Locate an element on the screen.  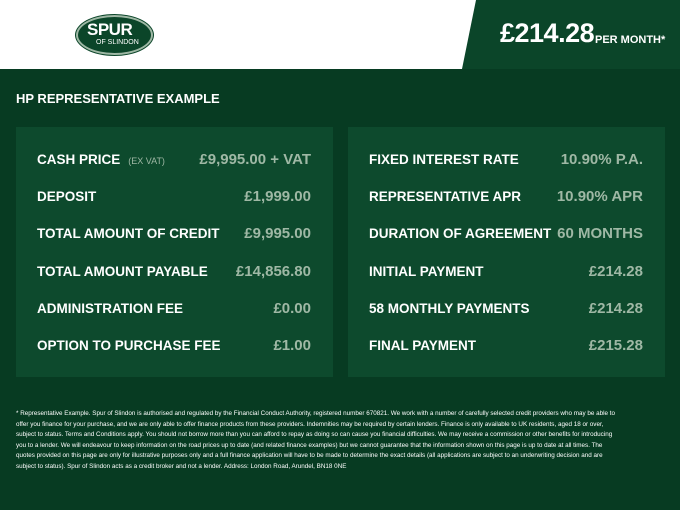
logo-text: SPUR is located at coordinates (110, 29).